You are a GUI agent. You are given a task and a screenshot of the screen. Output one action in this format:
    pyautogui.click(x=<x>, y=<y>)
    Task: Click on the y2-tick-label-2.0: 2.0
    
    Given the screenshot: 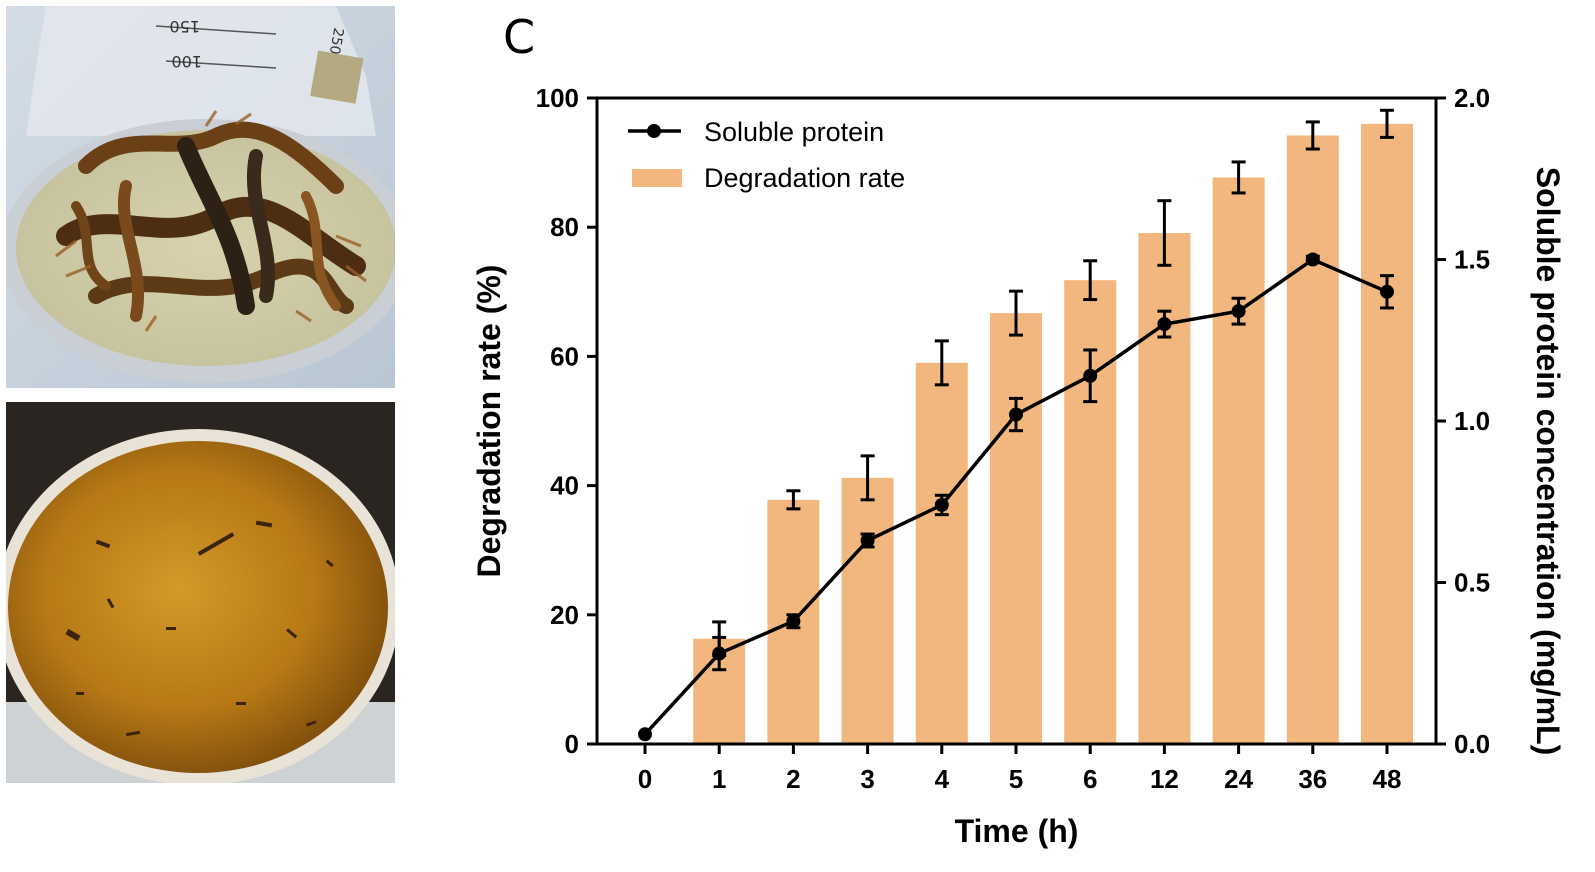 What is the action you would take?
    pyautogui.click(x=1472, y=98)
    